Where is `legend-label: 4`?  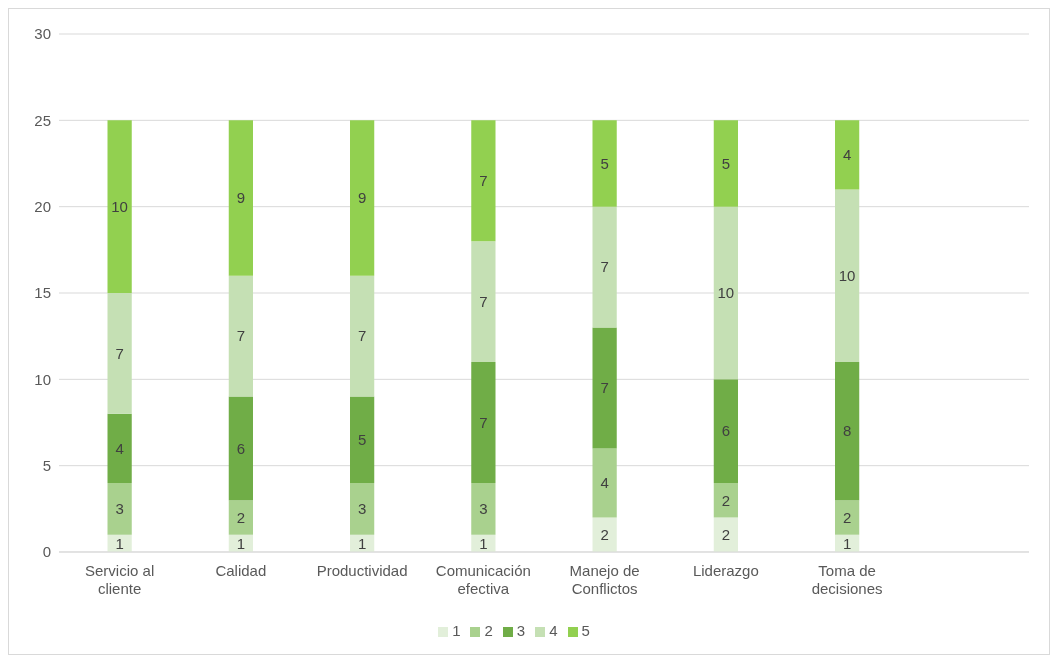 legend-label: 4 is located at coordinates (553, 630).